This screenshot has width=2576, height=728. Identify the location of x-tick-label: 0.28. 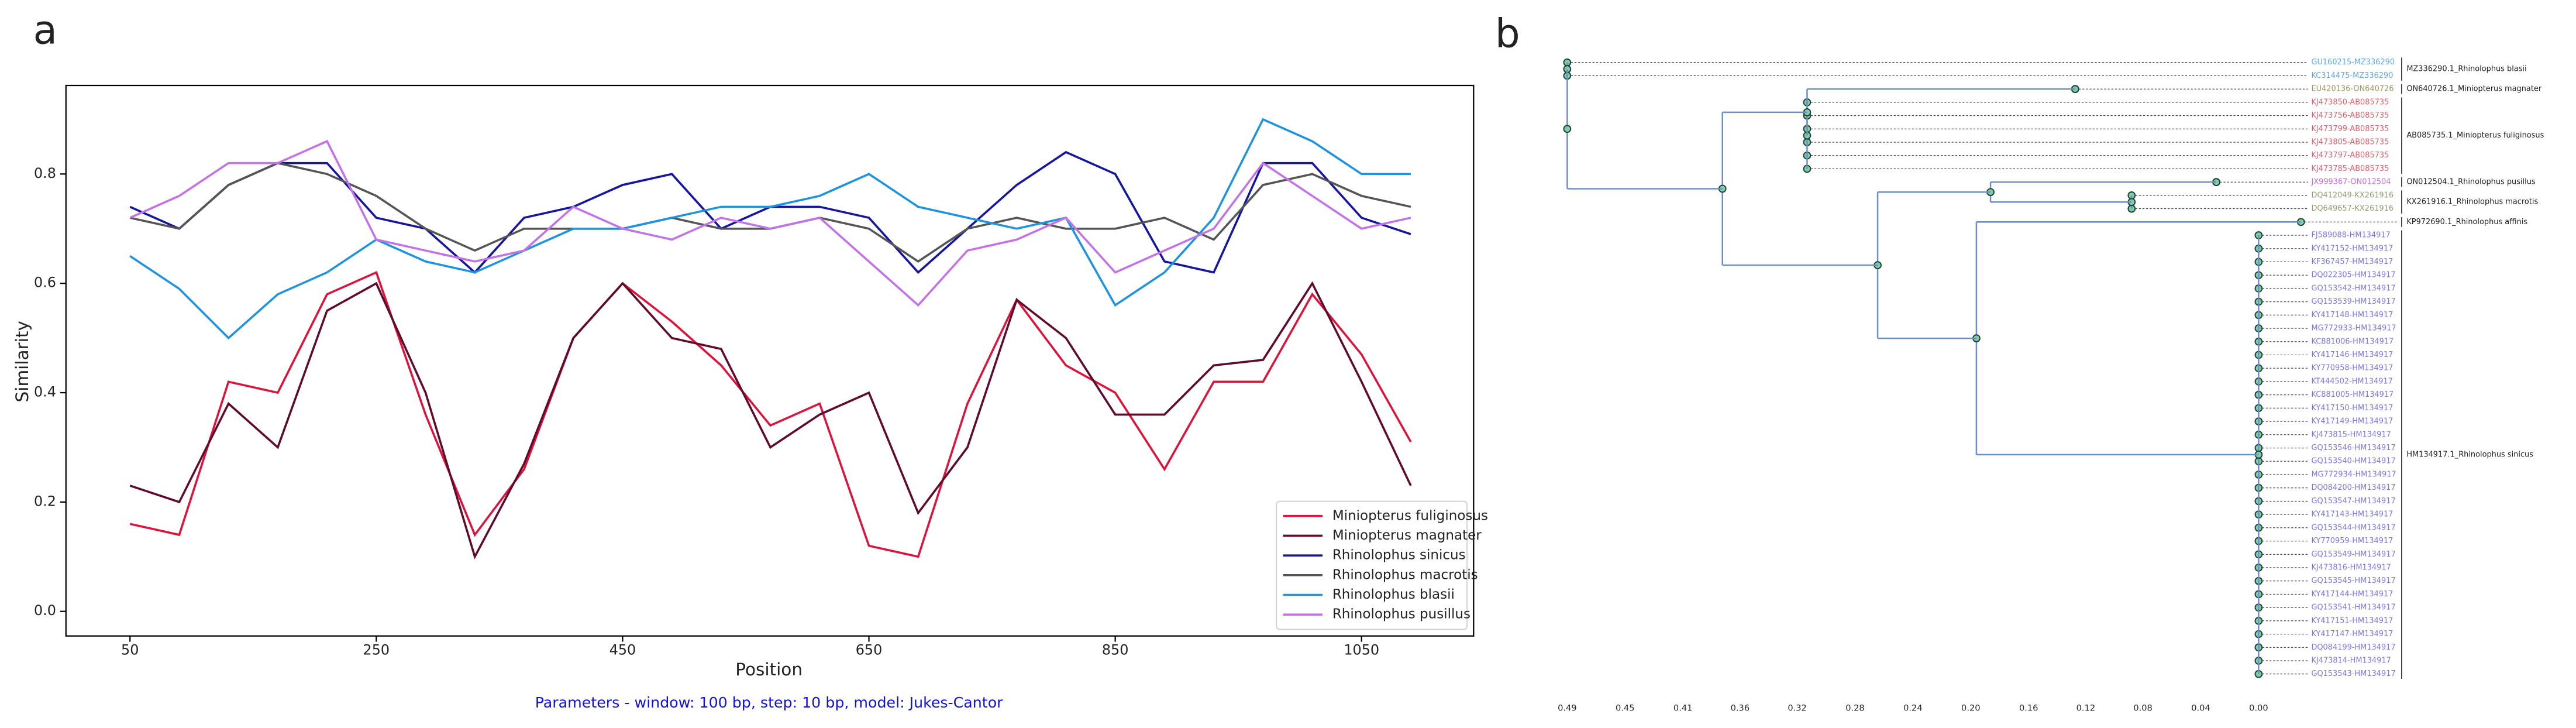
(1855, 708).